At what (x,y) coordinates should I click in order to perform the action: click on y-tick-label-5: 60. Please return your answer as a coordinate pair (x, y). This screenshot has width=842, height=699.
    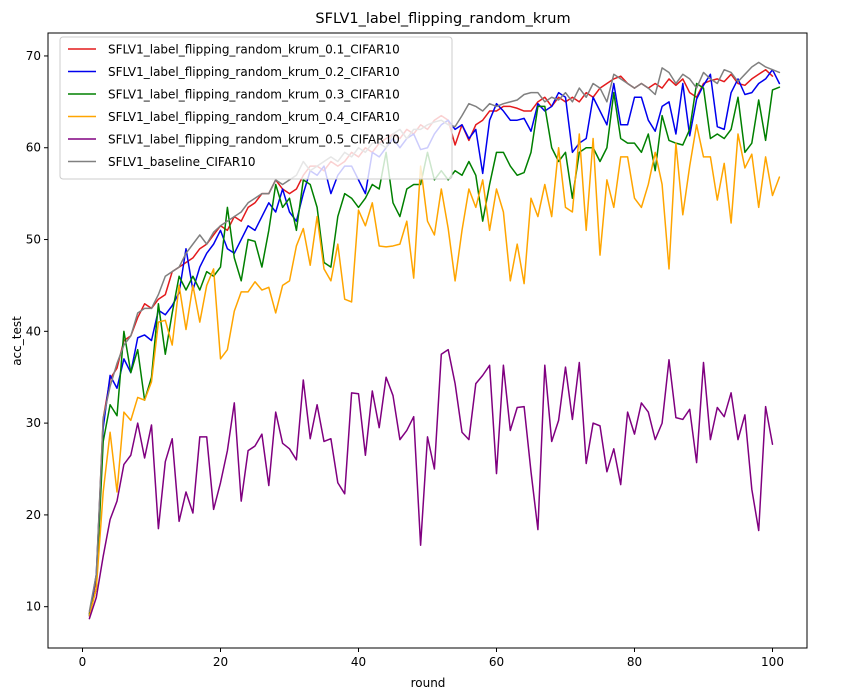
    Looking at the image, I should click on (33, 148).